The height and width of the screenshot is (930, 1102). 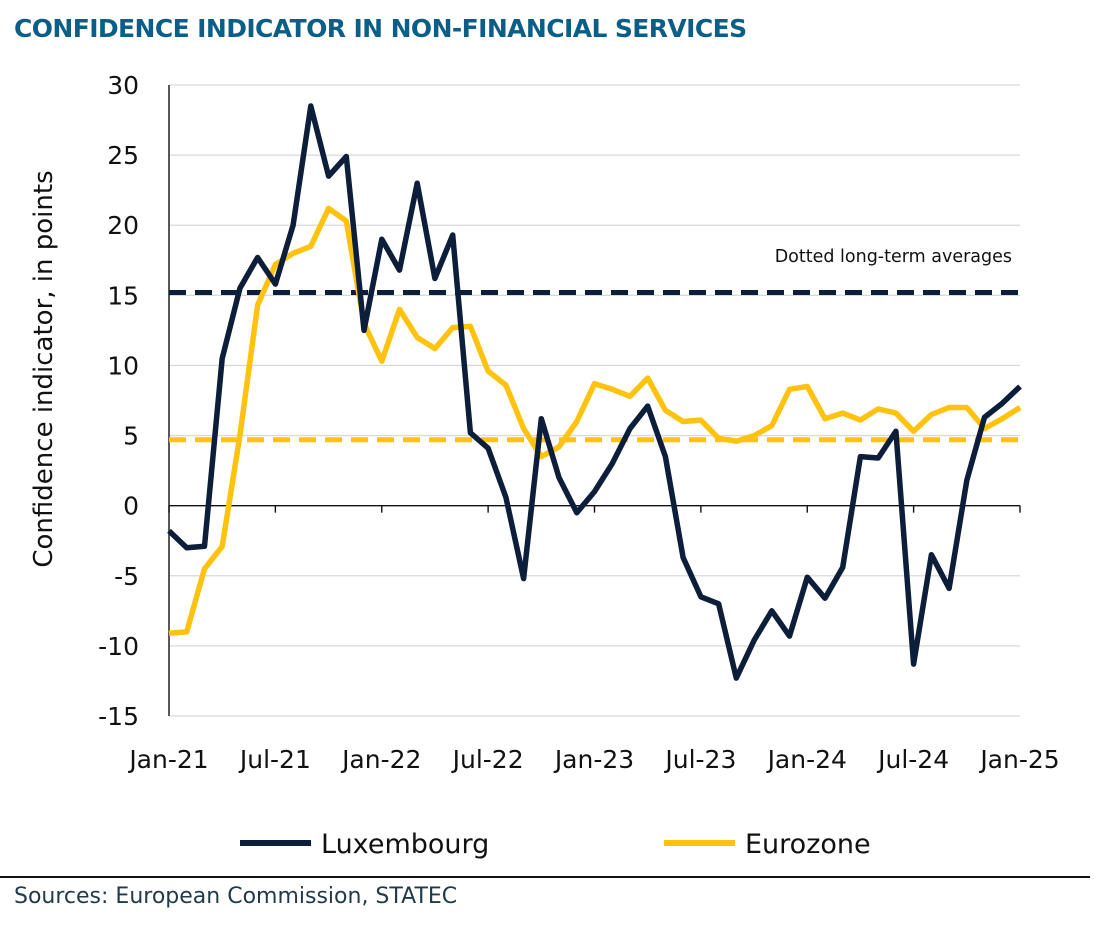 What do you see at coordinates (123, 295) in the screenshot?
I see `y-tick-label: 15` at bounding box center [123, 295].